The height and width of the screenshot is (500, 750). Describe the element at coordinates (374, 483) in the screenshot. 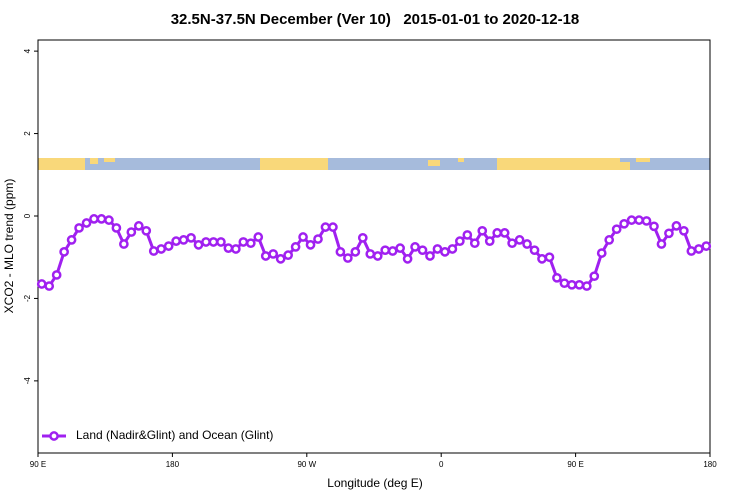

I see `x-axis-label: Longitude (deg E)` at that location.